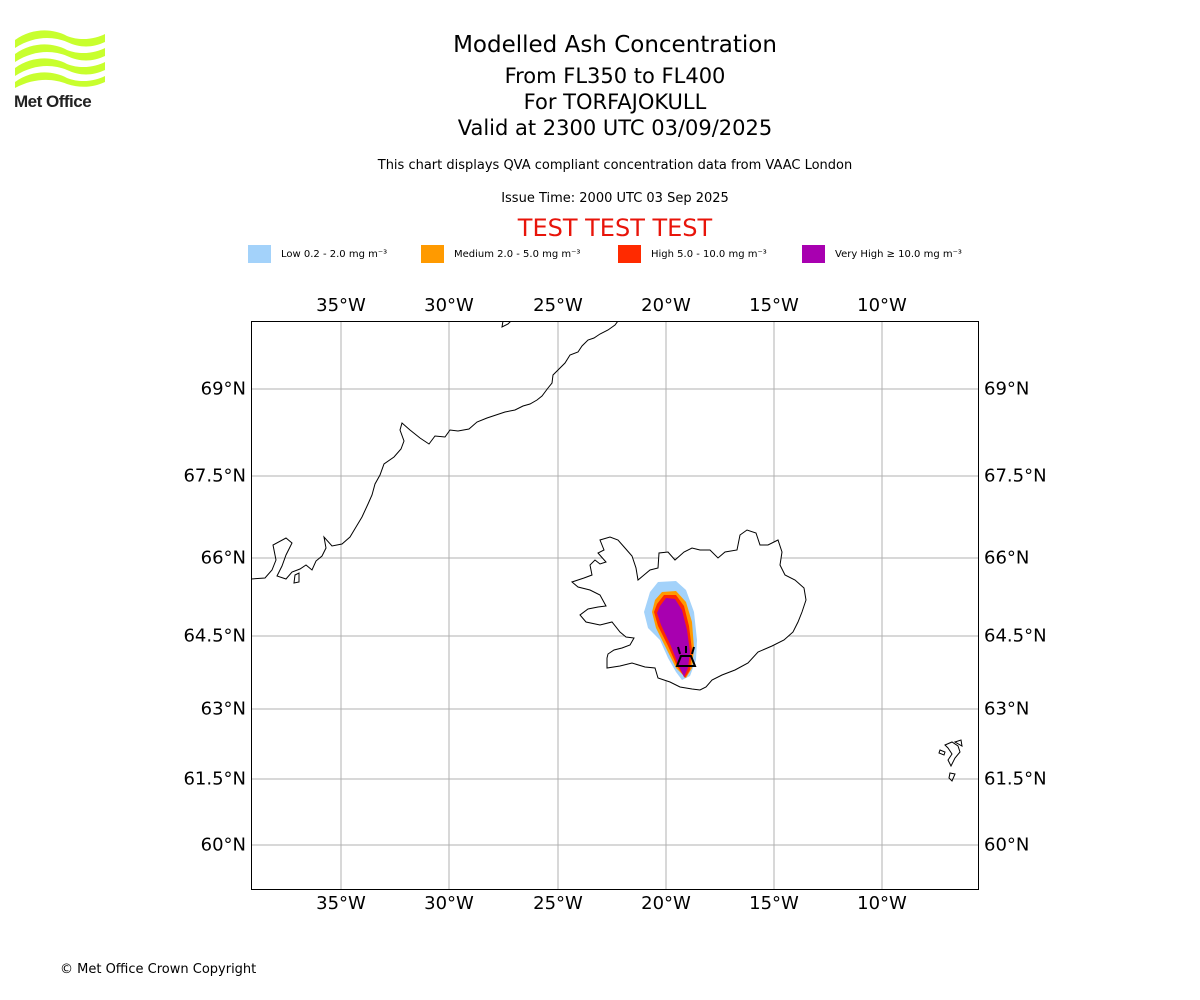 This screenshot has width=1200, height=1000. Describe the element at coordinates (558, 305) in the screenshot. I see `lon-tick-top-25w: 25°W` at that location.